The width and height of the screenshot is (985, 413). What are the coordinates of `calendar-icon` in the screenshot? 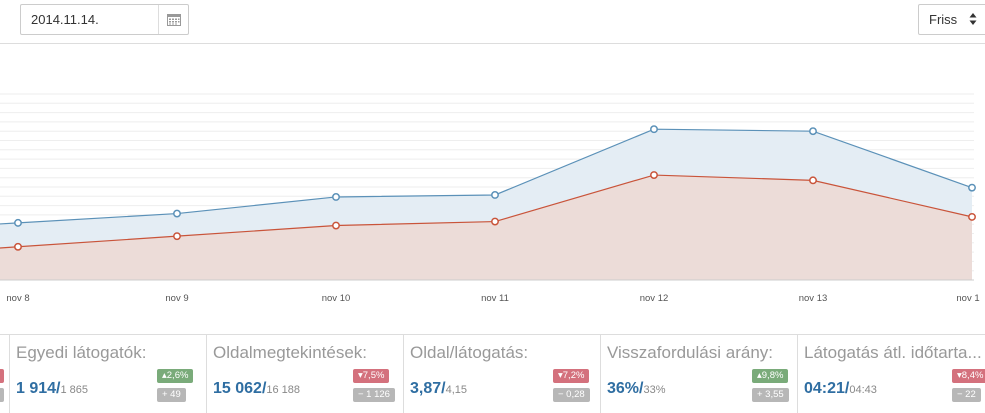 It's located at (173, 20).